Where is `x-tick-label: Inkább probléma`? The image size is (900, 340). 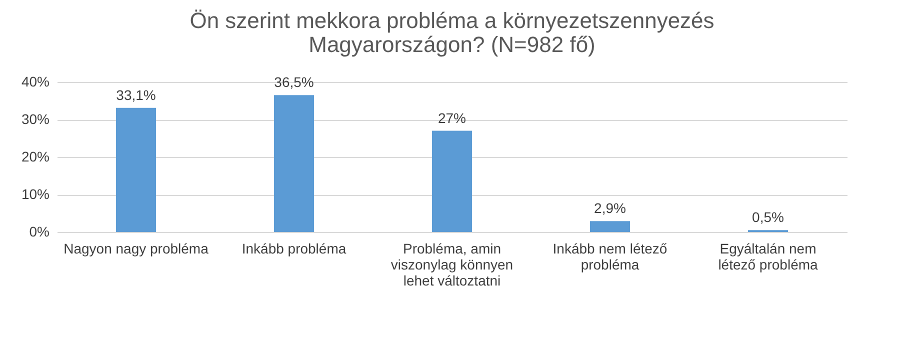 x-tick-label: Inkább probléma is located at coordinates (294, 248).